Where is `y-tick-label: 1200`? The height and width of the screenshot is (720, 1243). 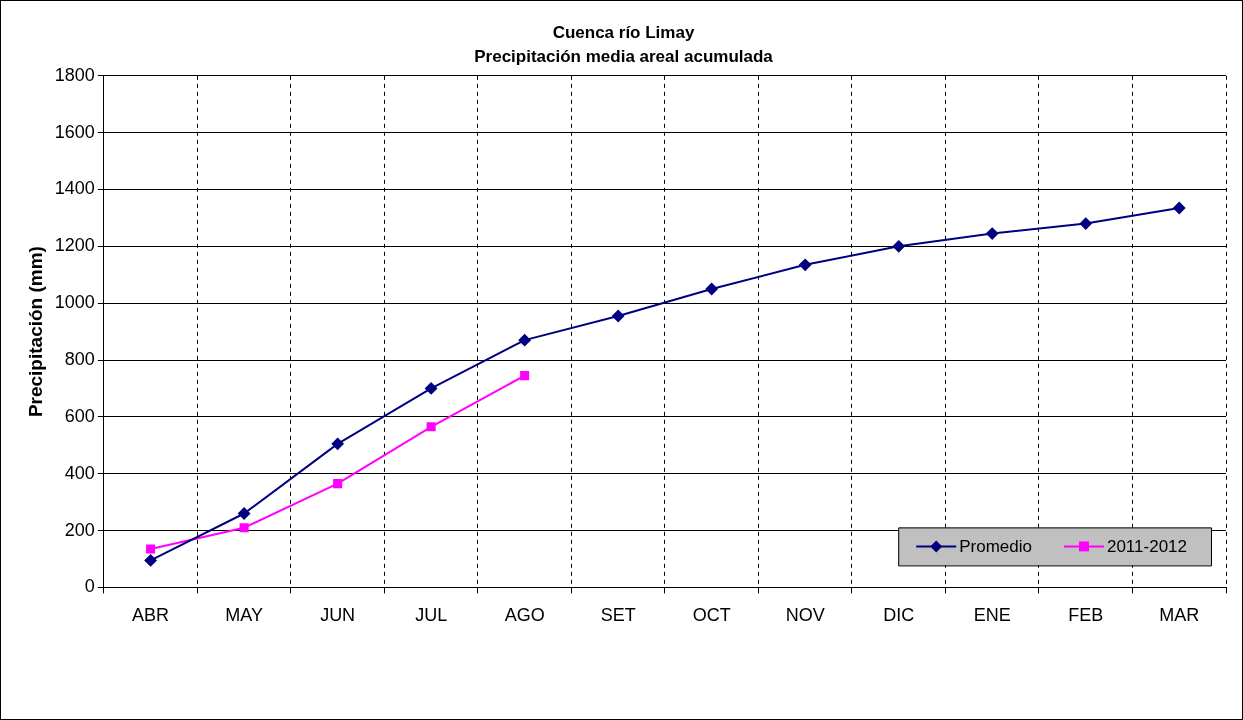
y-tick-label: 1200 is located at coordinates (74, 245).